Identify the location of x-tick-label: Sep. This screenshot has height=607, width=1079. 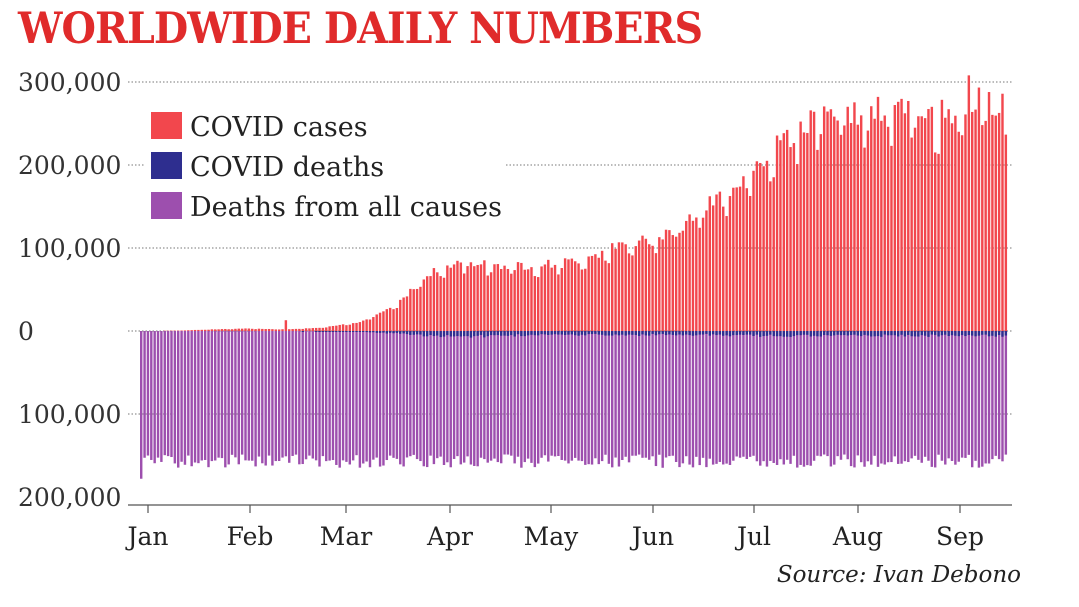
(960, 536).